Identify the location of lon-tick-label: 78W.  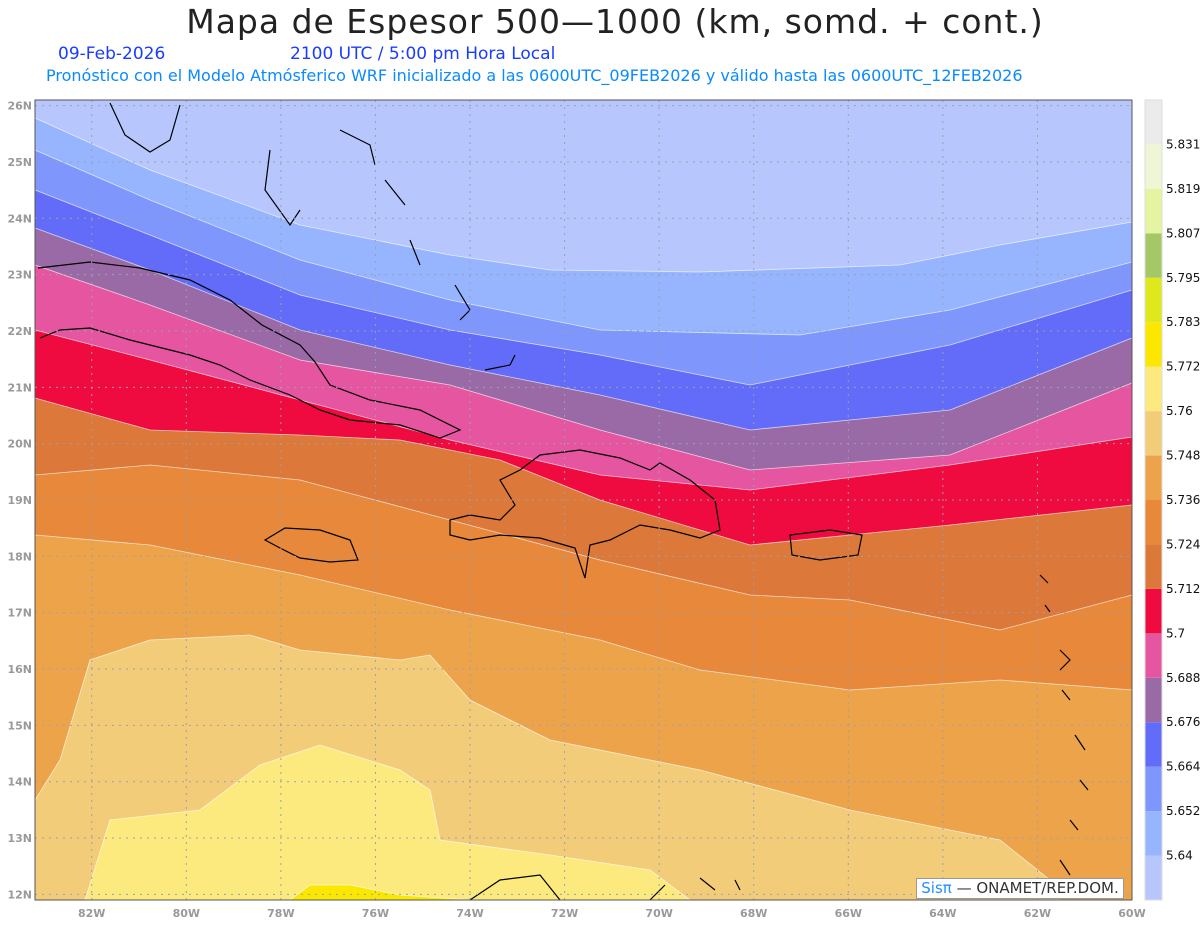
(280, 913).